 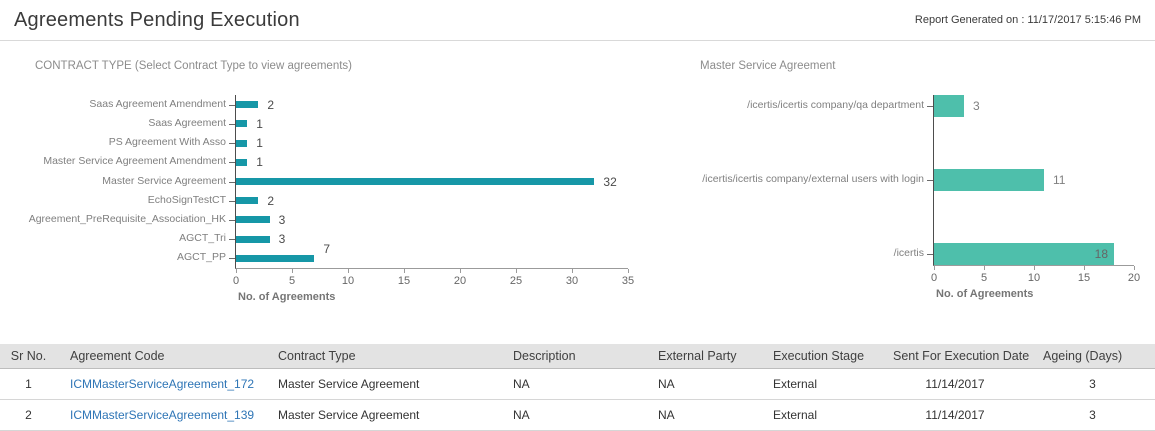 What do you see at coordinates (989, 180) in the screenshot?
I see `bar-icertis-icertis-company-external-users-with-login` at bounding box center [989, 180].